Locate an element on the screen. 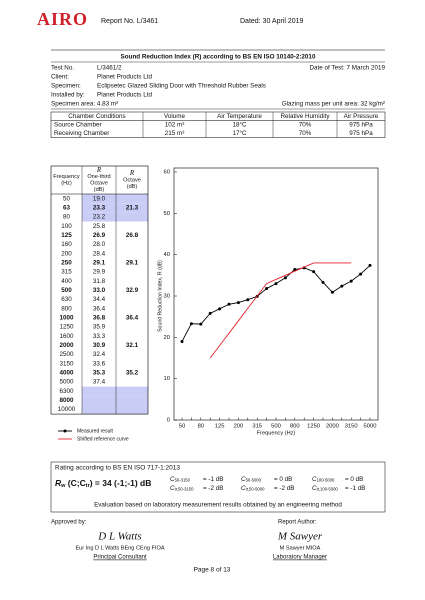  legend-label: Shifted reference curve is located at coordinates (103, 439).